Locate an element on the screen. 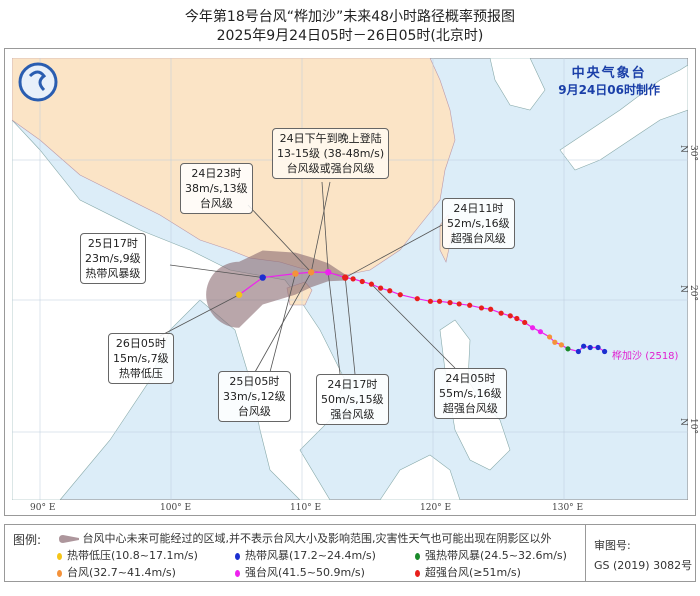  agency-stamp: 中央气象台 9月24日06时制作 is located at coordinates (609, 80).